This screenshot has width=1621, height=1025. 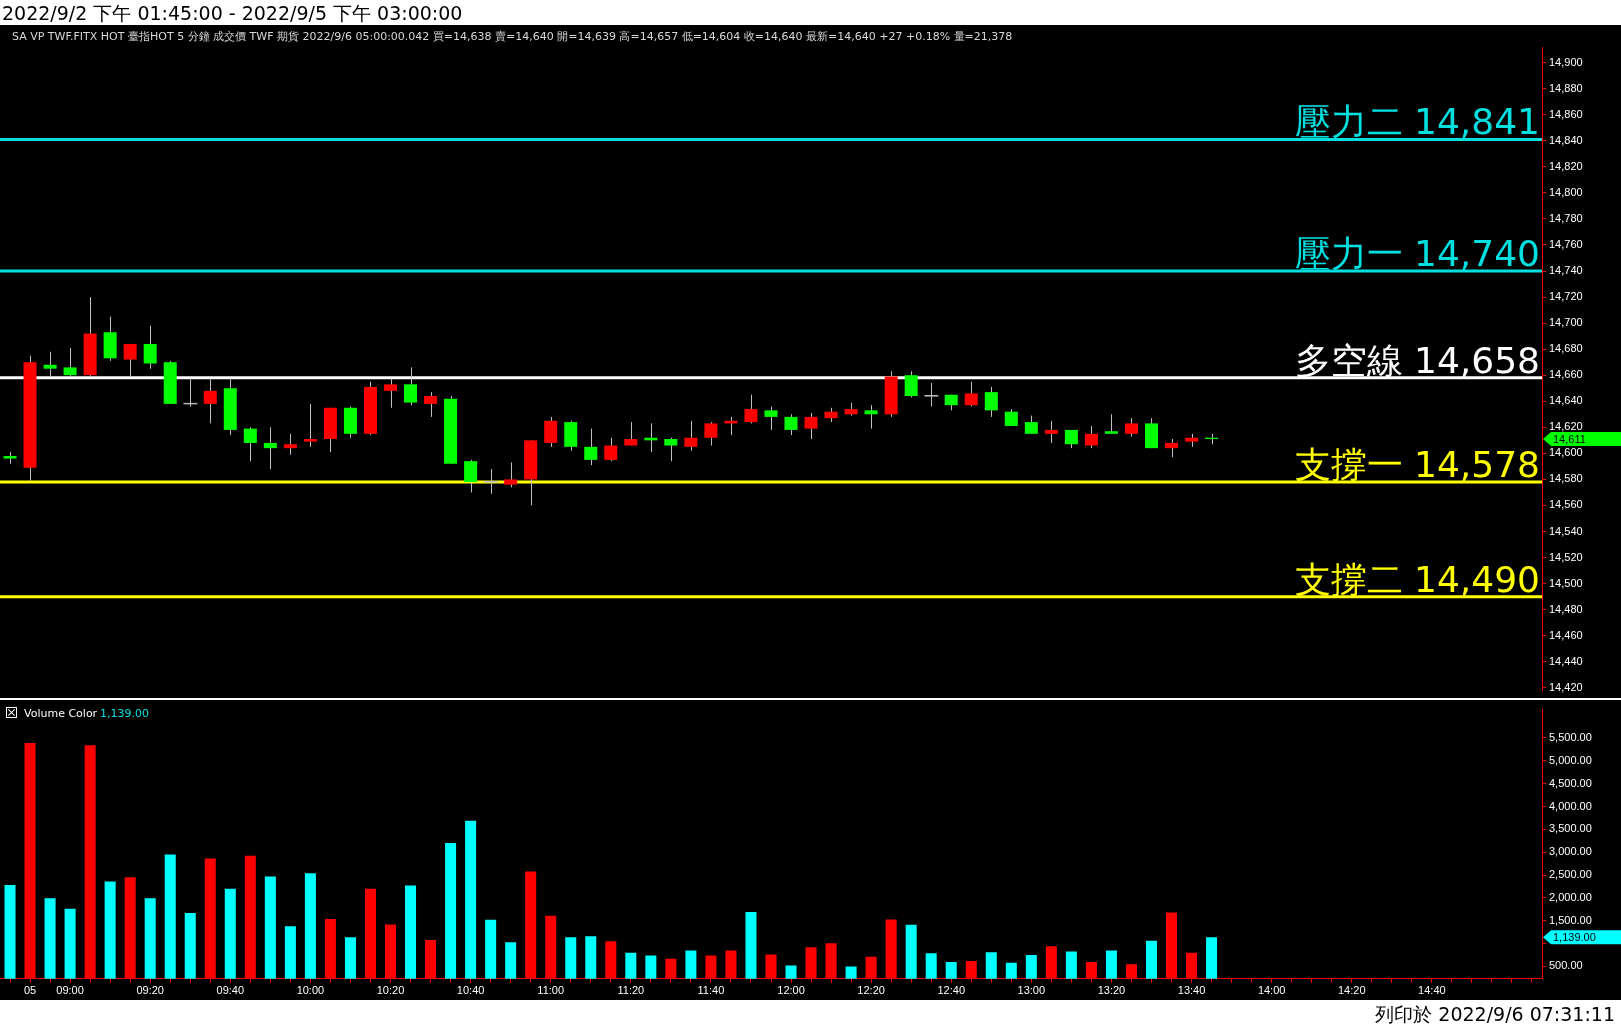 I want to click on y-tick-label: 14,620, so click(x=1566, y=426).